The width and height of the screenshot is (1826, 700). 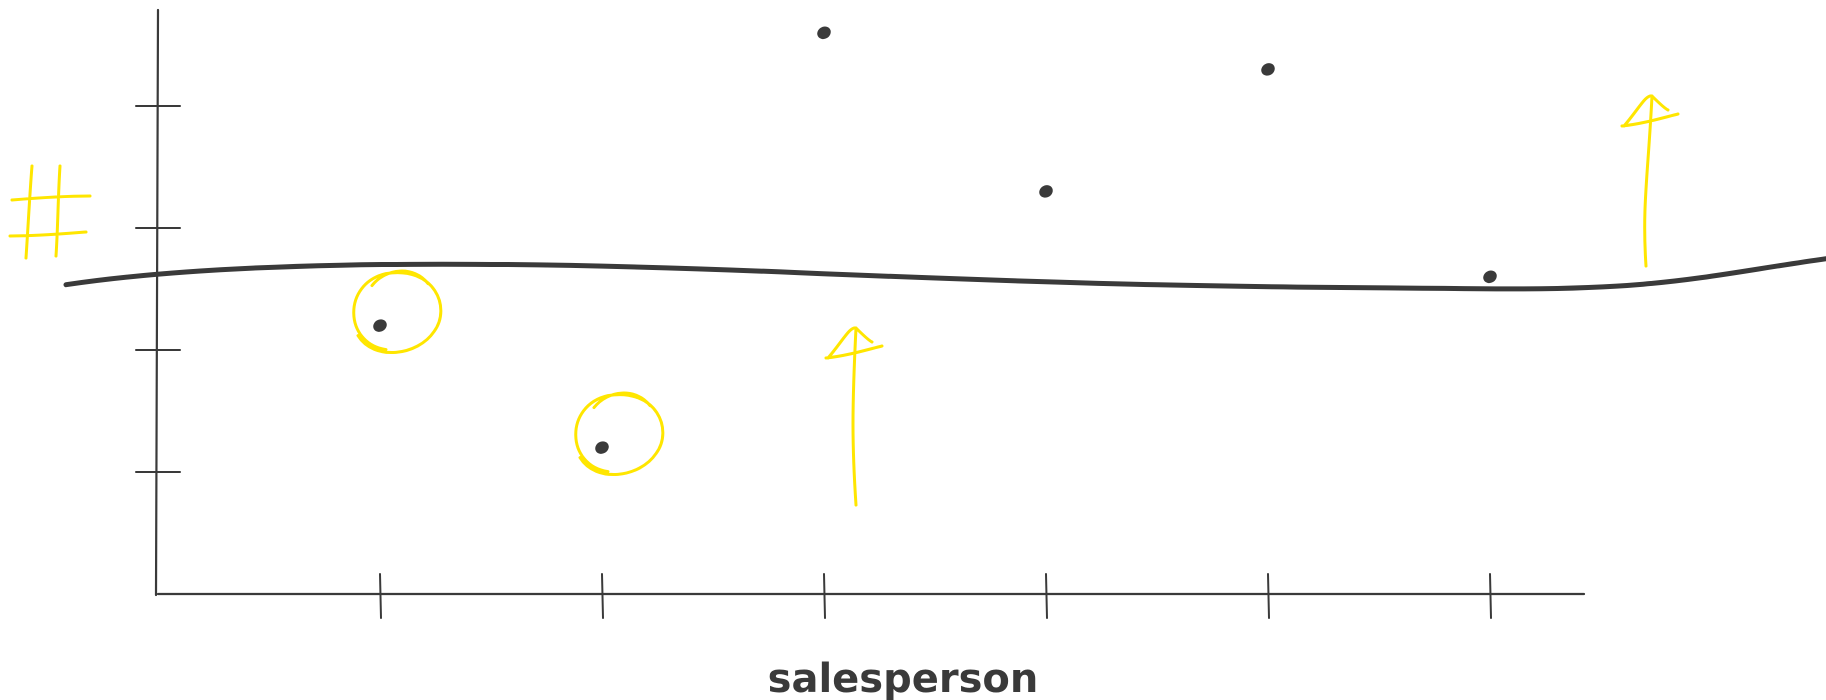 I want to click on x-ticks, so click(x=935, y=596).